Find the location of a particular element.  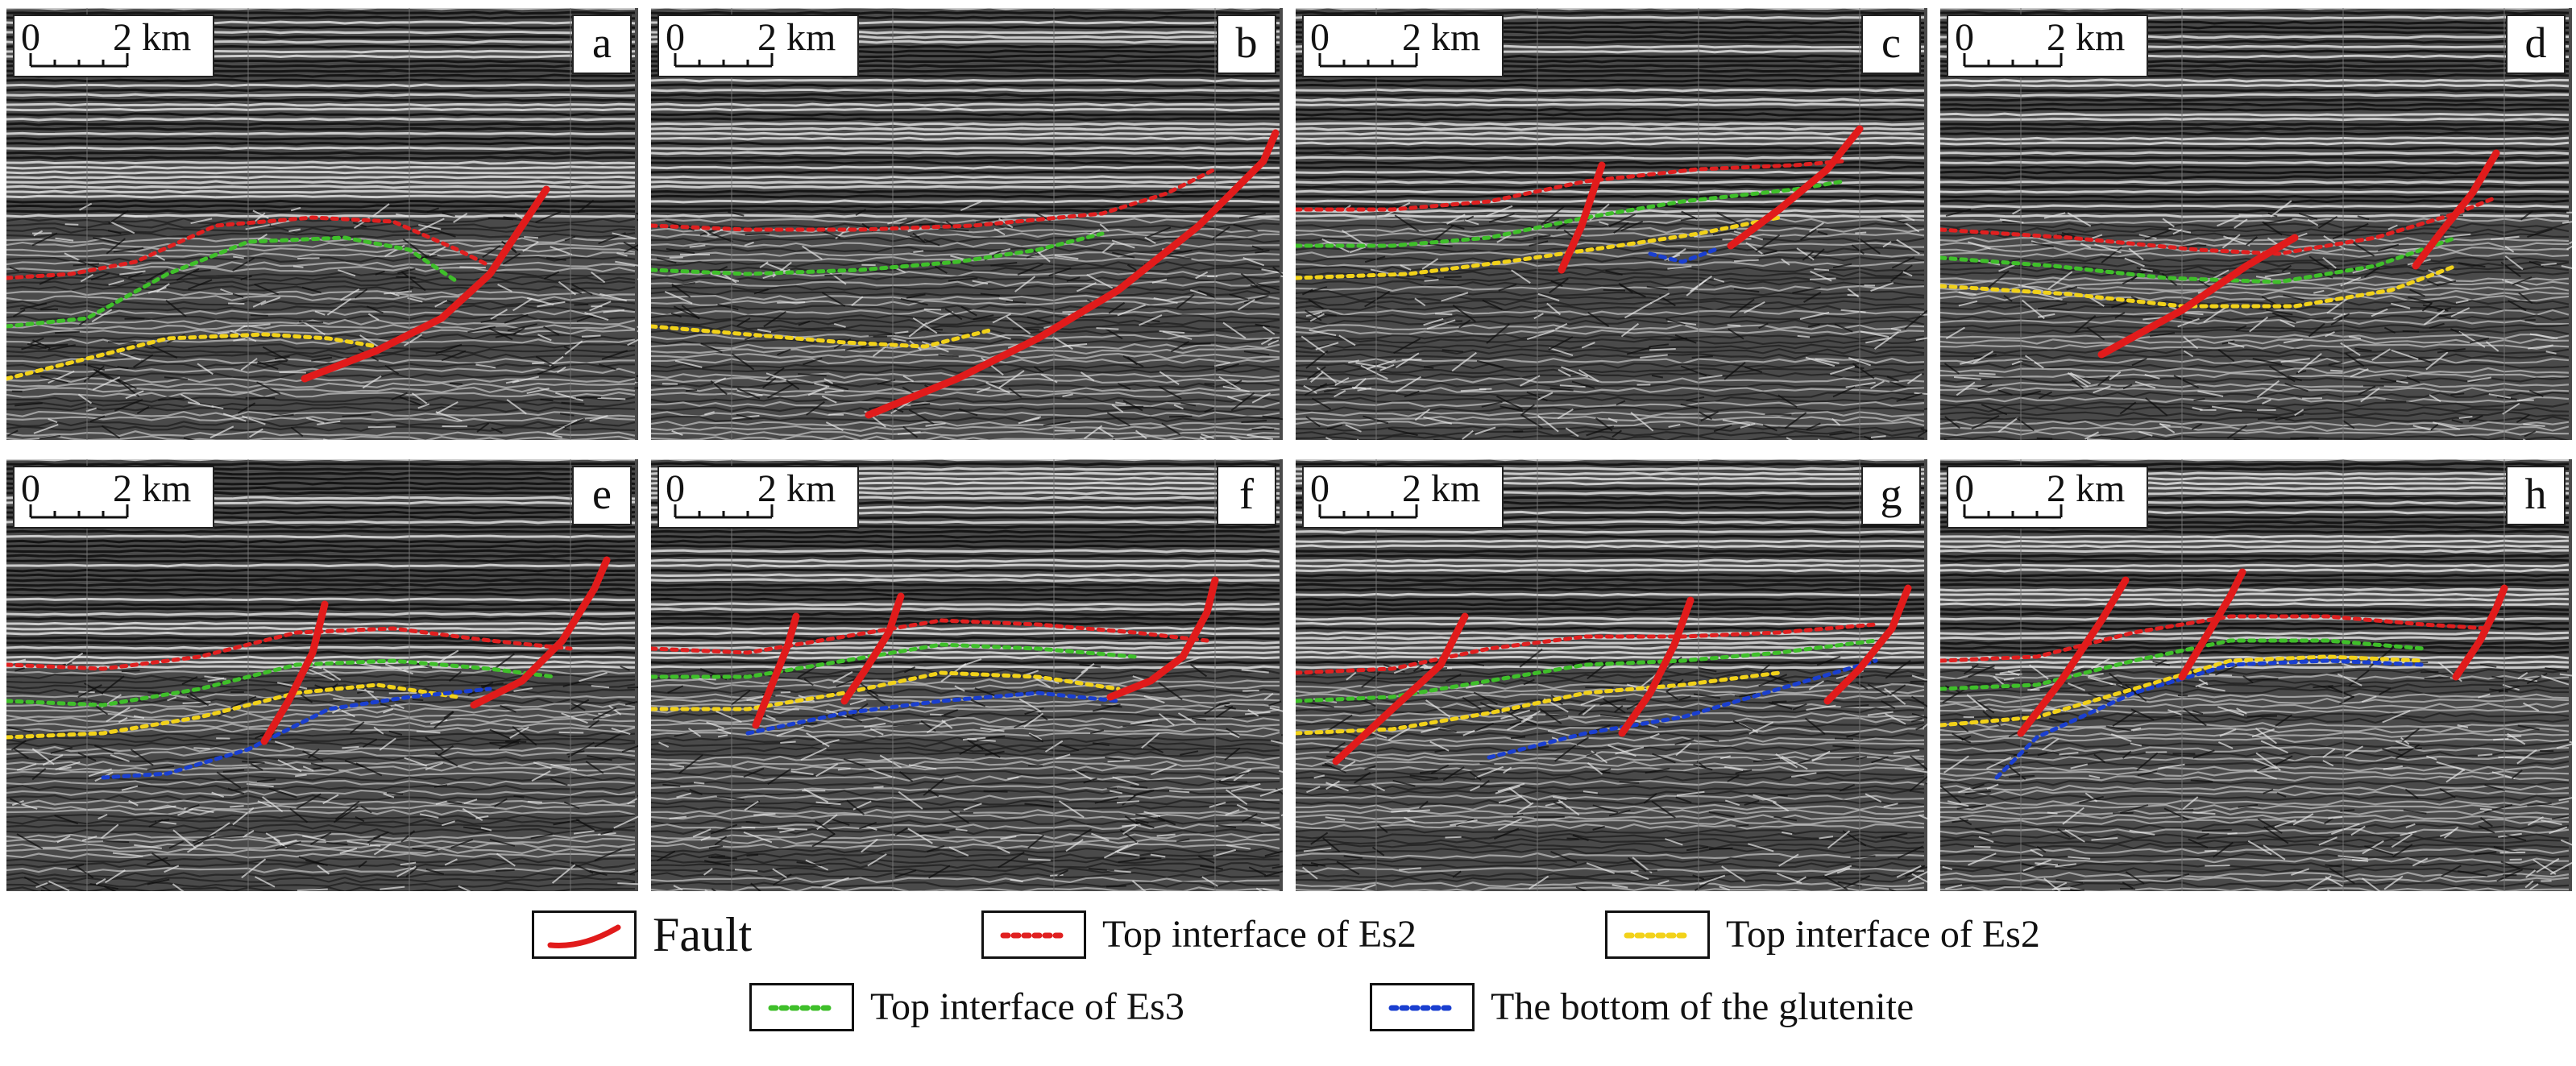

seismic-section is located at coordinates (2256, 224).